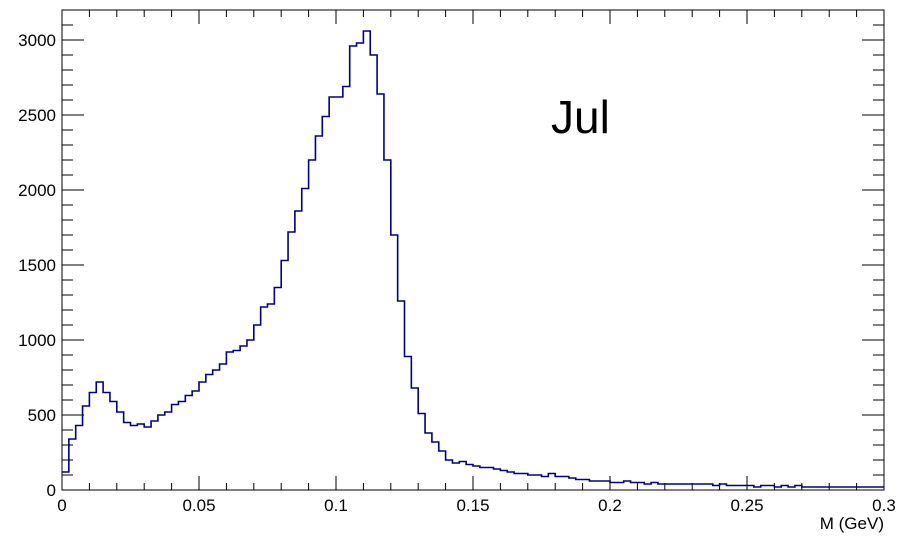 The image size is (901, 537). What do you see at coordinates (37, 115) in the screenshot?
I see `y-tick-label: 2500` at bounding box center [37, 115].